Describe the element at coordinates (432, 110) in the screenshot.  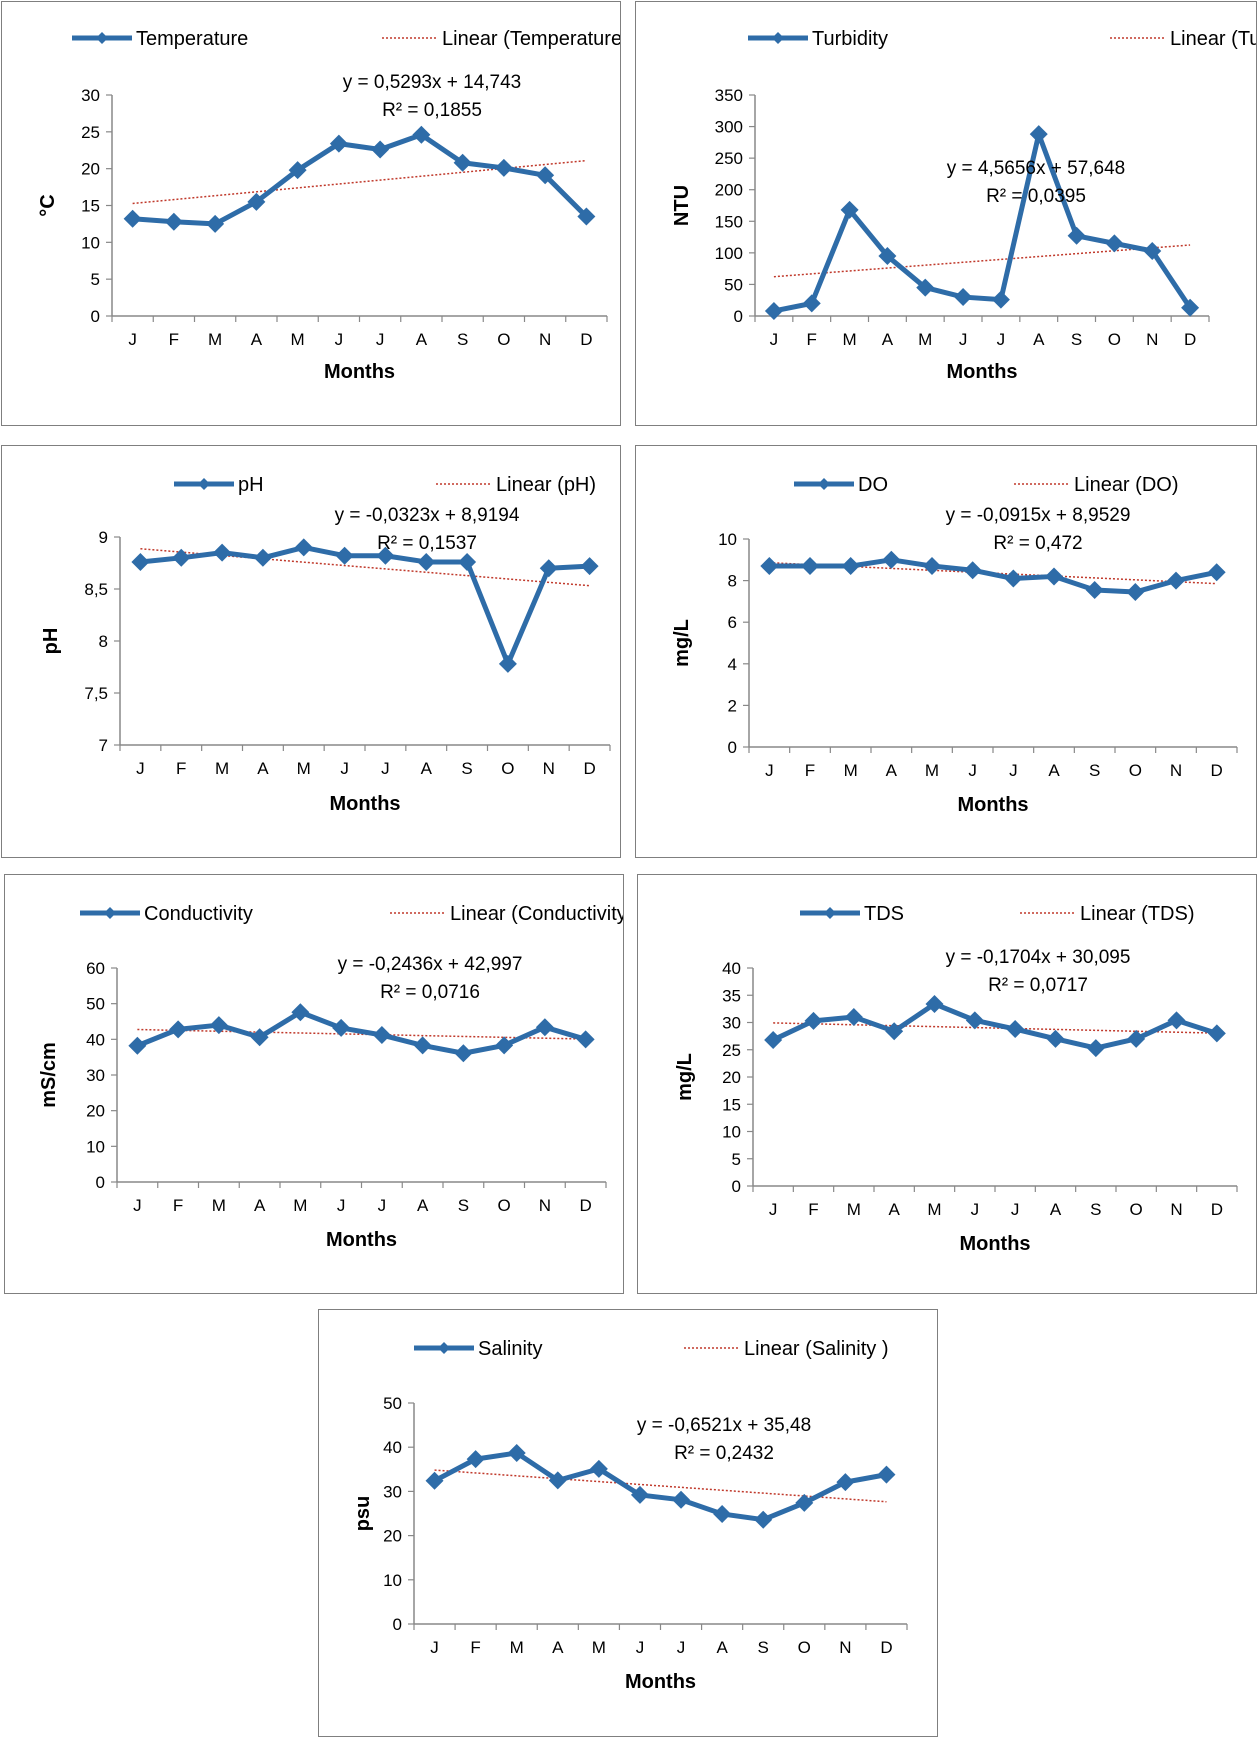
I see `trendline-r-squared: R² = 0,1855` at that location.